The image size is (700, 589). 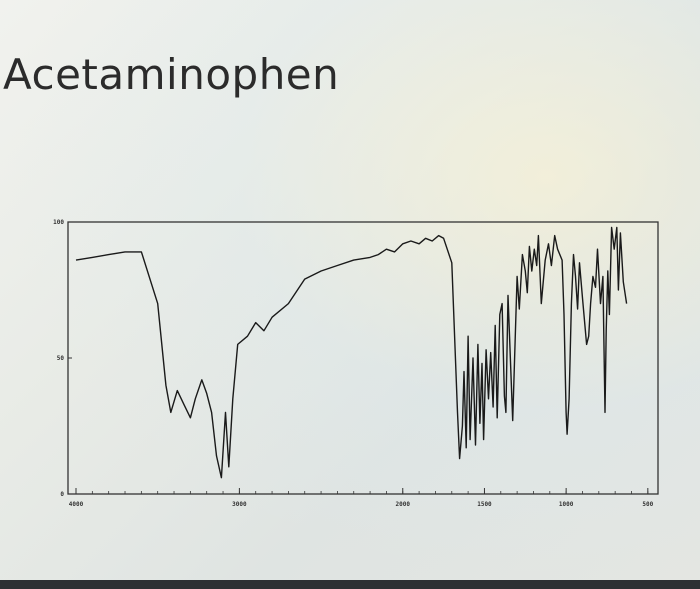 What do you see at coordinates (647, 504) in the screenshot?
I see `x-tick-label: 500` at bounding box center [647, 504].